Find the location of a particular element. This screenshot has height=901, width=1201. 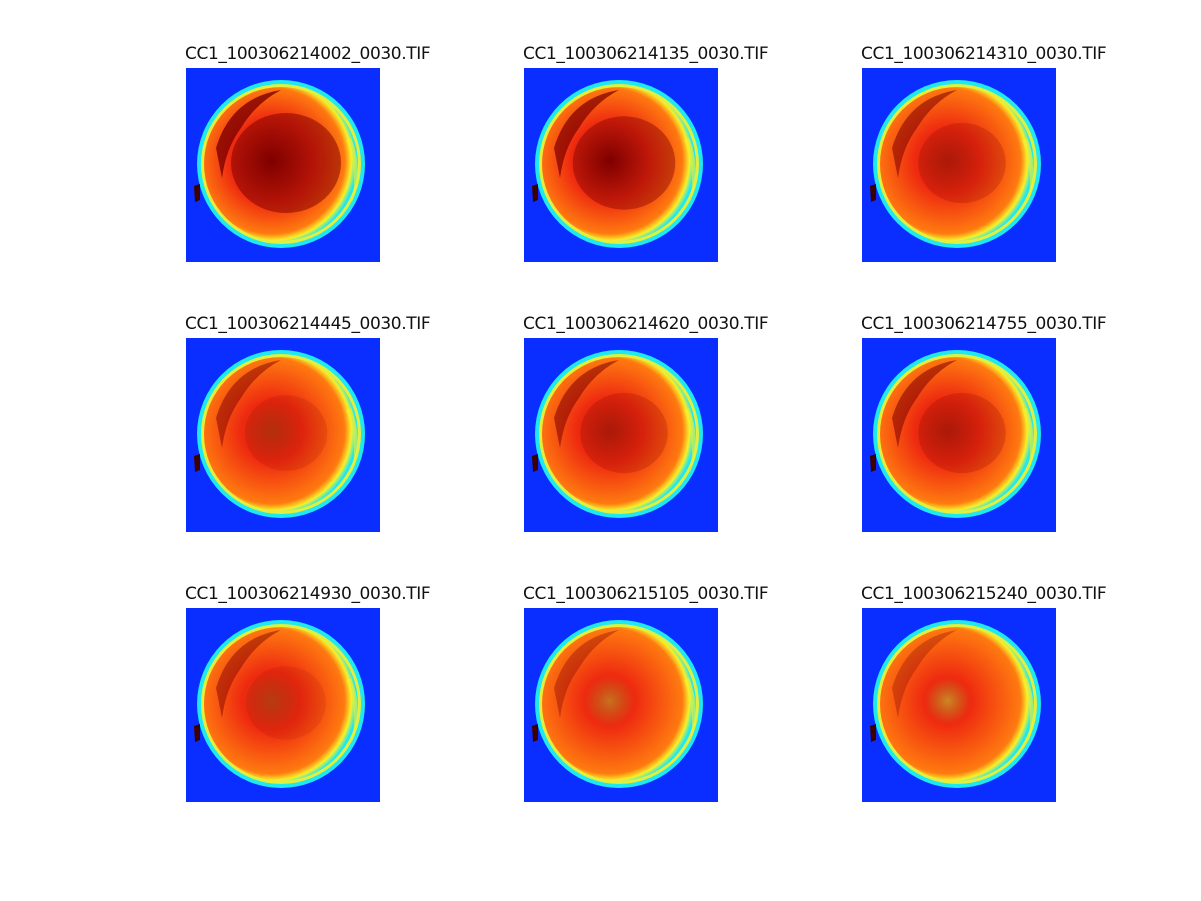

panel-title: CC1_100306215240_0030.TIF is located at coordinates (984, 594).